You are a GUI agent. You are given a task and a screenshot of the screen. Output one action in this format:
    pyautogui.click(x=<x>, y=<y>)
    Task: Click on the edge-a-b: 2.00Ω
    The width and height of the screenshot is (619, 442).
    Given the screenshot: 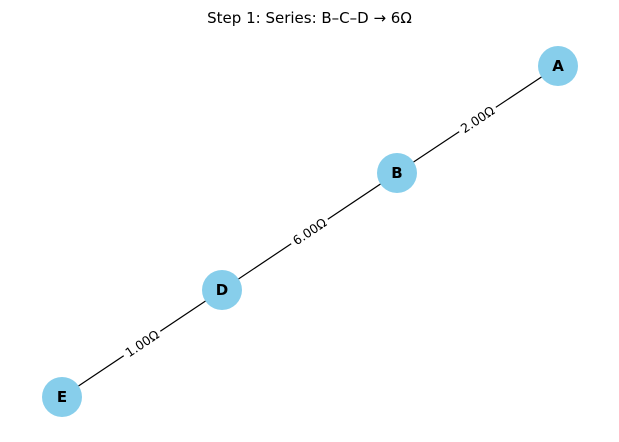 What is the action you would take?
    pyautogui.click(x=477, y=119)
    